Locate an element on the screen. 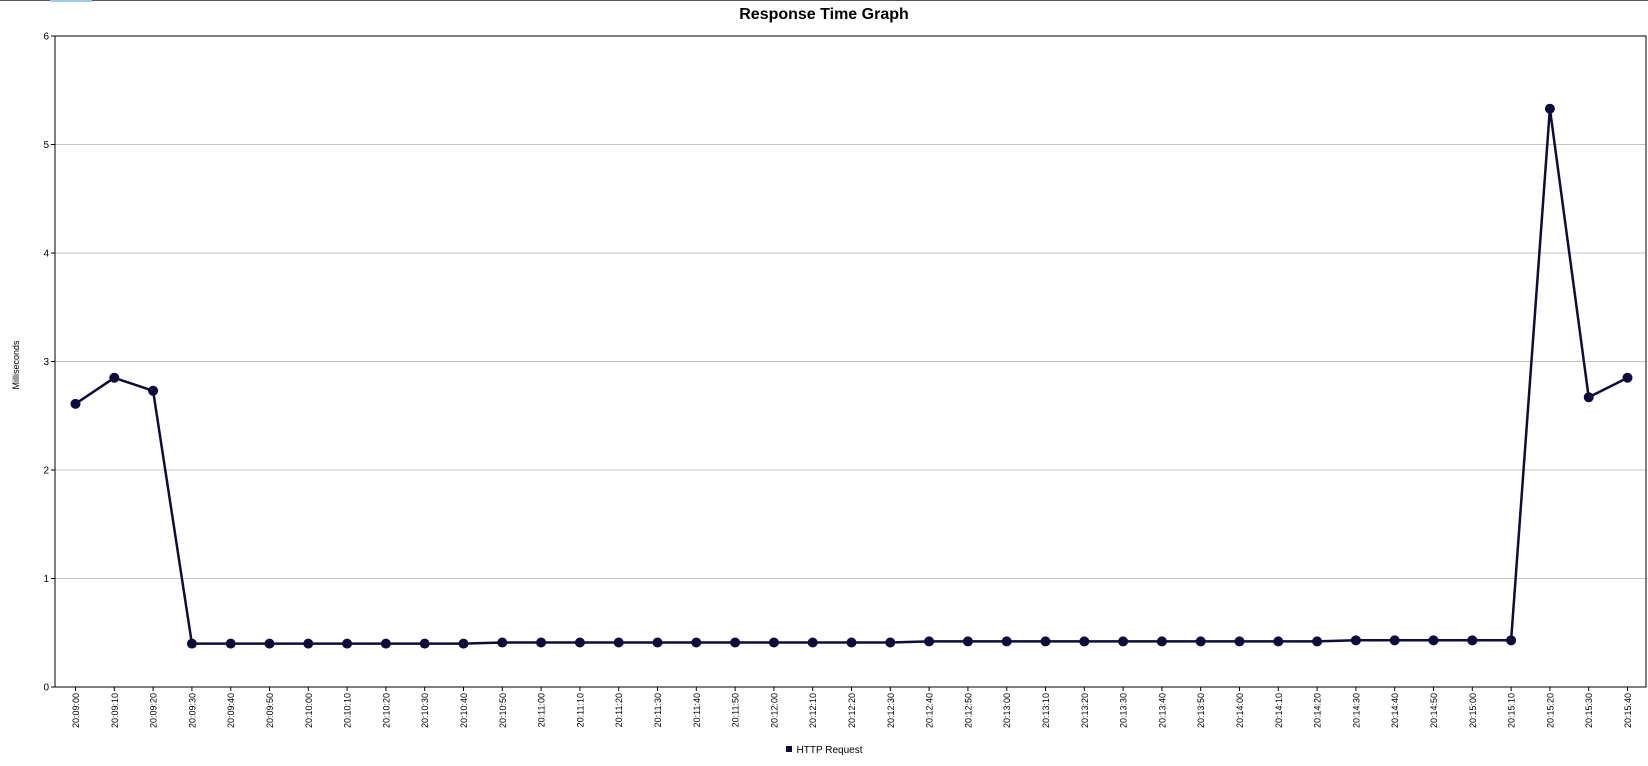 This screenshot has width=1648, height=766. x-tick-label: 20:12:20 is located at coordinates (852, 710).